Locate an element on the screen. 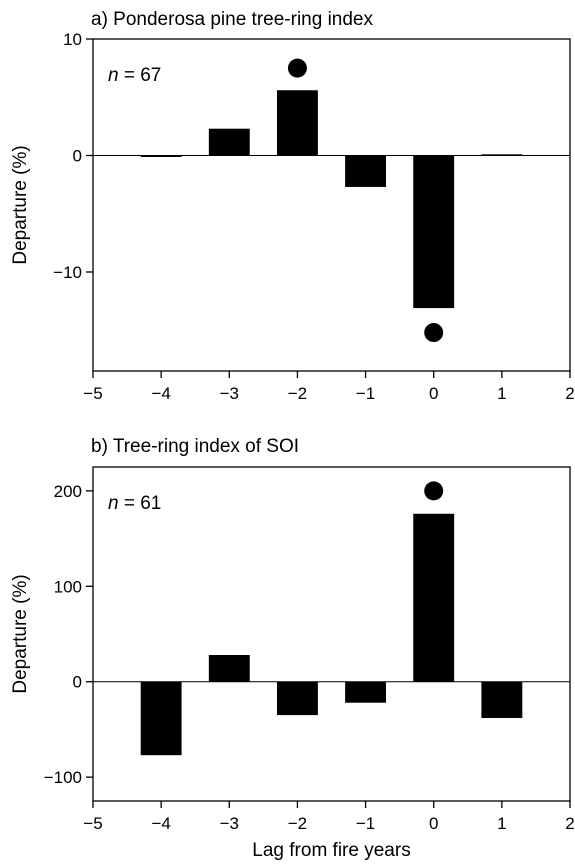  panel-a-x-tick-label: −4 is located at coordinates (160, 393).